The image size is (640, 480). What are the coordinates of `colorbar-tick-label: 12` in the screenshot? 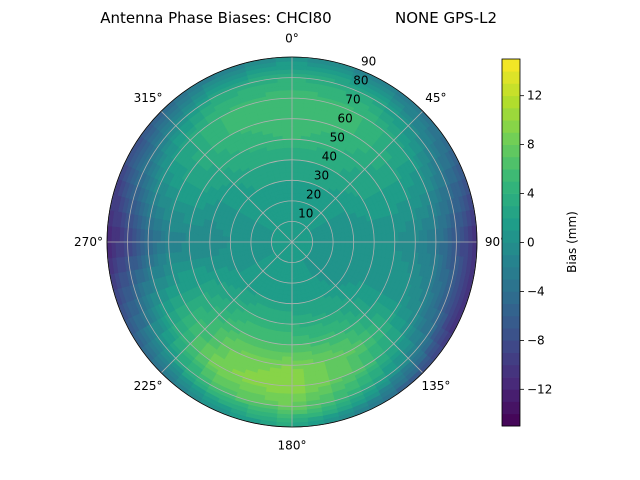 It's located at (534, 96).